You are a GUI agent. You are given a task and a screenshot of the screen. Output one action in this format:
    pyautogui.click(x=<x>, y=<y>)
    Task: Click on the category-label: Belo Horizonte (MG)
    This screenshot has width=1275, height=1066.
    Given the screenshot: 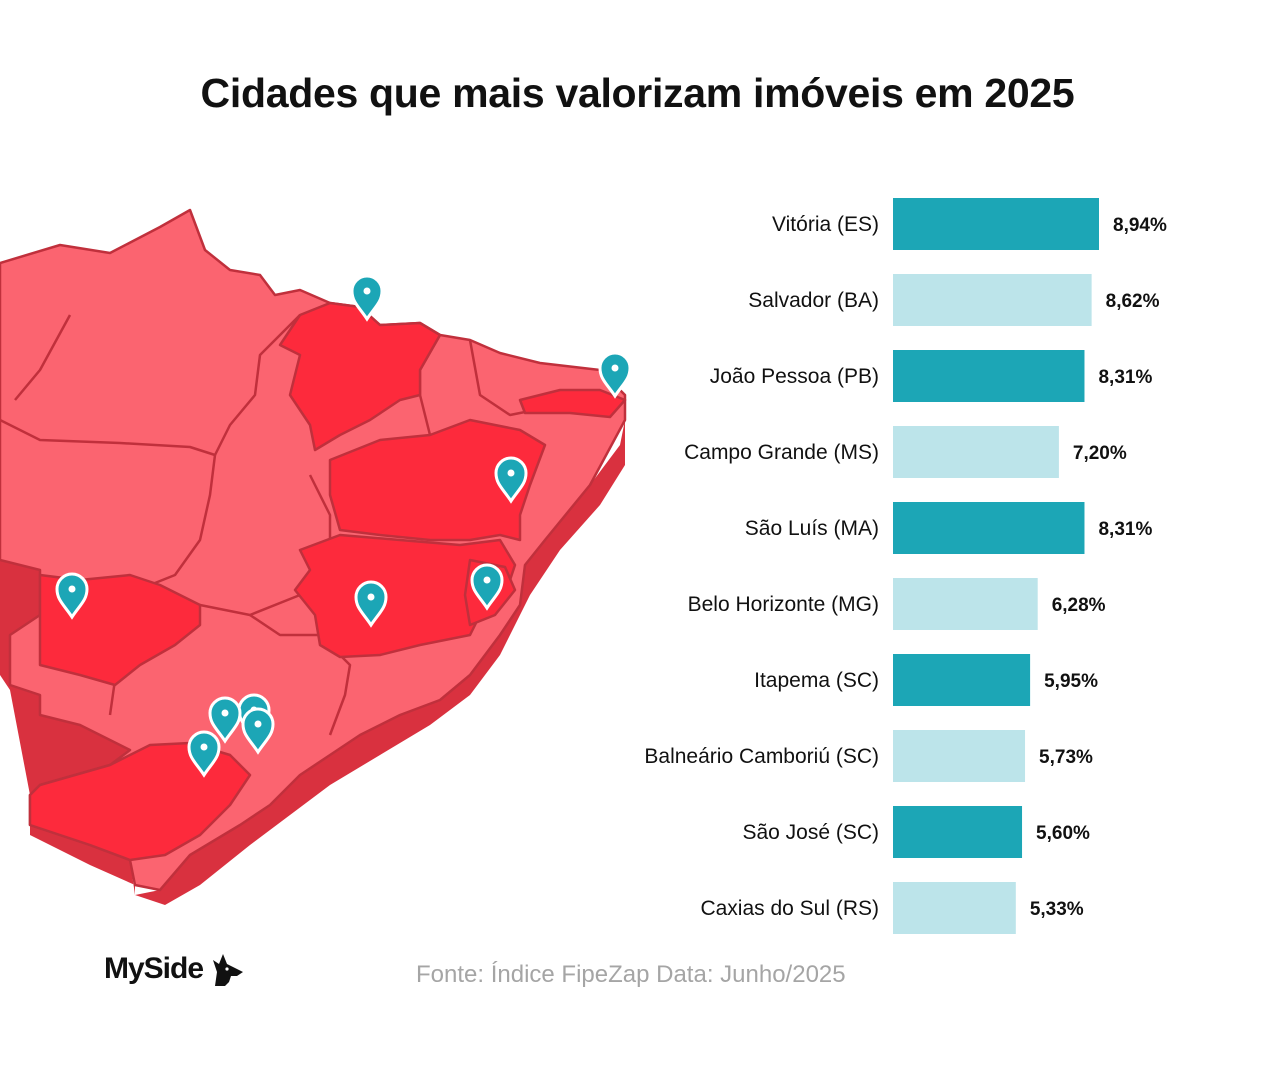 What is the action you would take?
    pyautogui.click(x=783, y=604)
    